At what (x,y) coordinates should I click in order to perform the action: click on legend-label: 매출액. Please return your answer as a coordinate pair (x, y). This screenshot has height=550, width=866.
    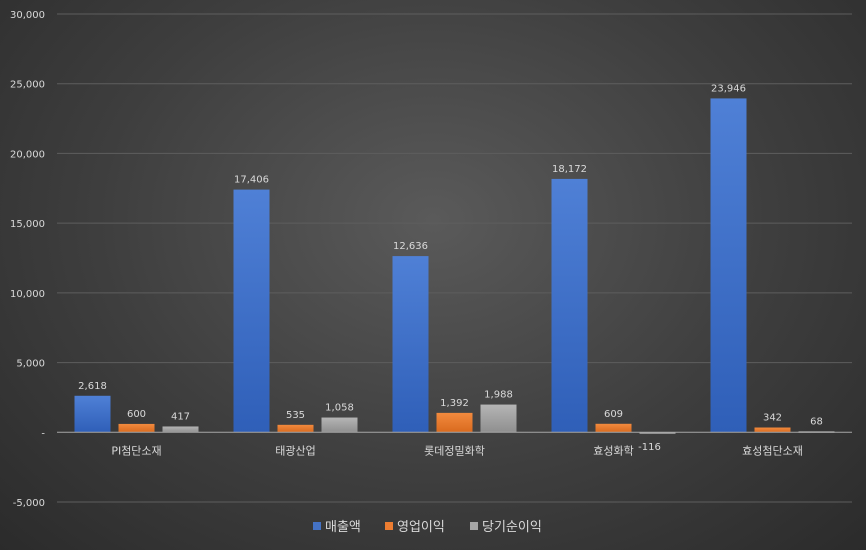
    Looking at the image, I should click on (343, 527).